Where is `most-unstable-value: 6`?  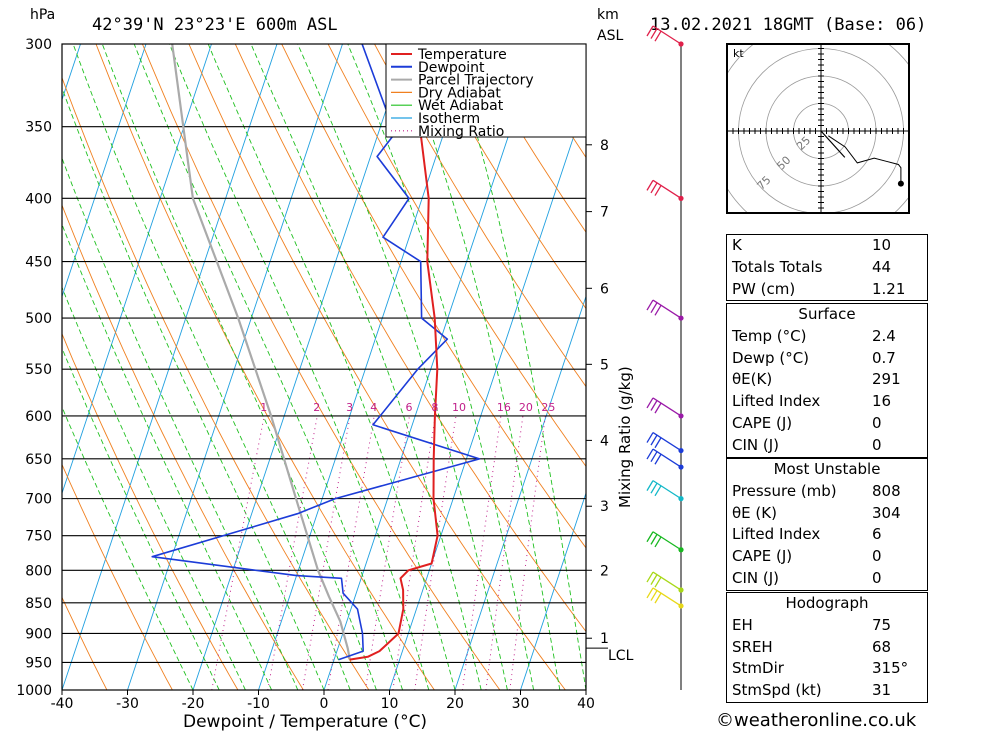 most-unstable-value: 6 is located at coordinates (877, 534).